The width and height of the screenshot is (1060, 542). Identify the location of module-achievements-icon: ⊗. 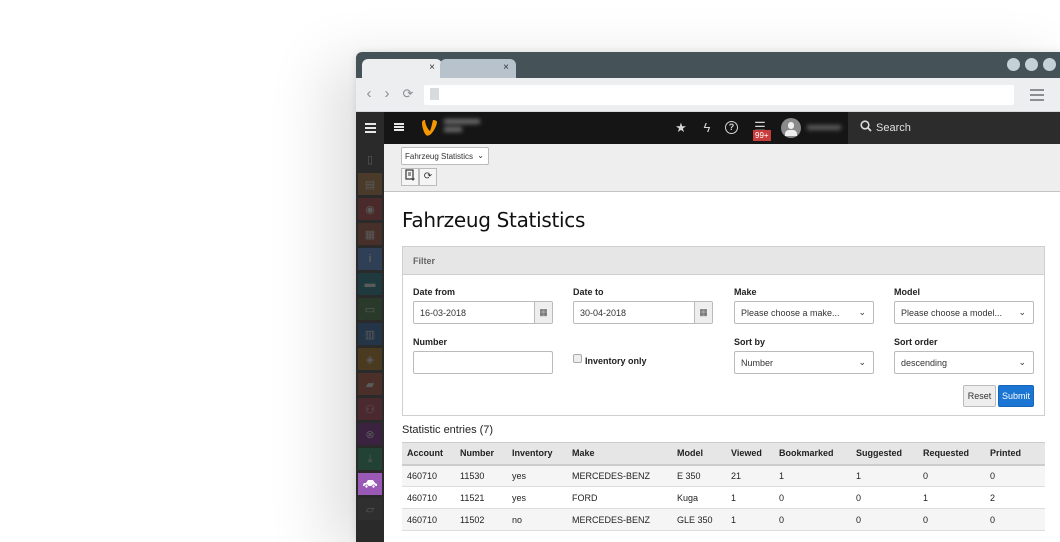
(370, 434).